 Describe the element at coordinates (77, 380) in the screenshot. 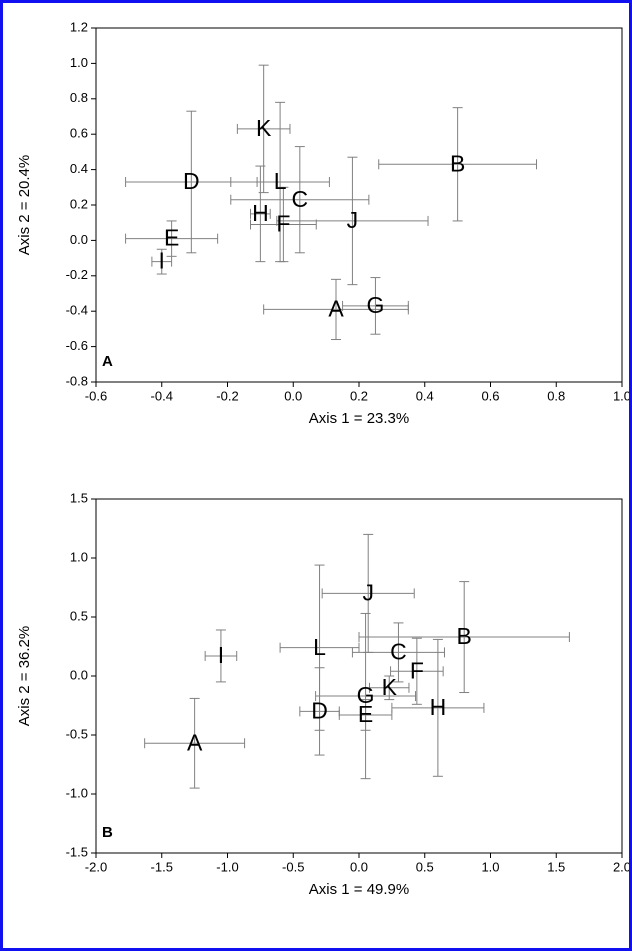

I see `y-tick-label: -0.8` at that location.